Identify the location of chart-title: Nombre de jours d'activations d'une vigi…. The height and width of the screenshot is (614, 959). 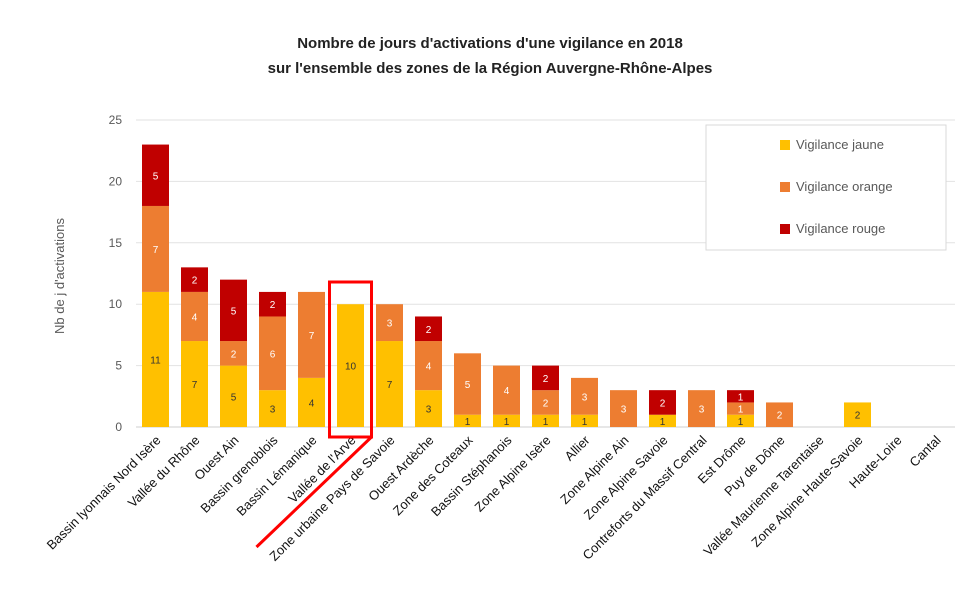
(490, 43).